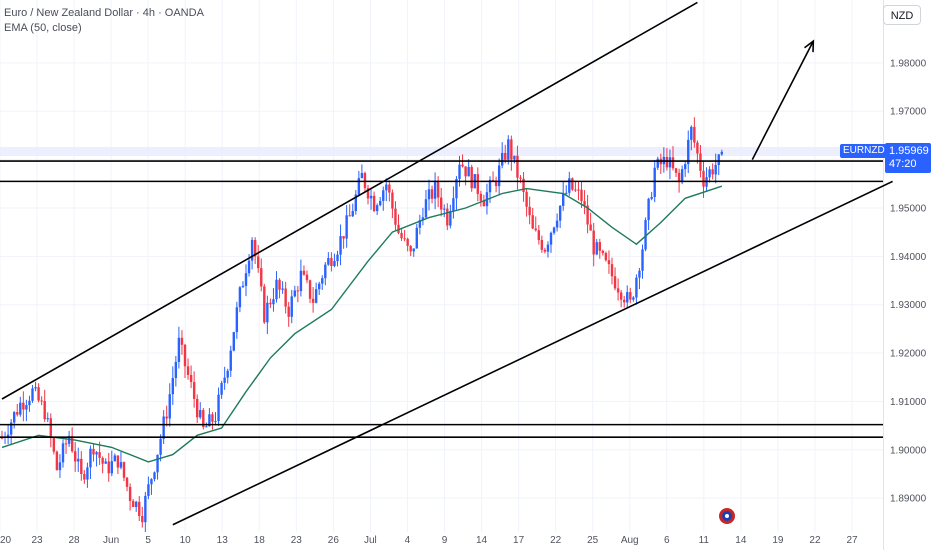  What do you see at coordinates (778, 540) in the screenshot?
I see `x-tick-label: 19` at bounding box center [778, 540].